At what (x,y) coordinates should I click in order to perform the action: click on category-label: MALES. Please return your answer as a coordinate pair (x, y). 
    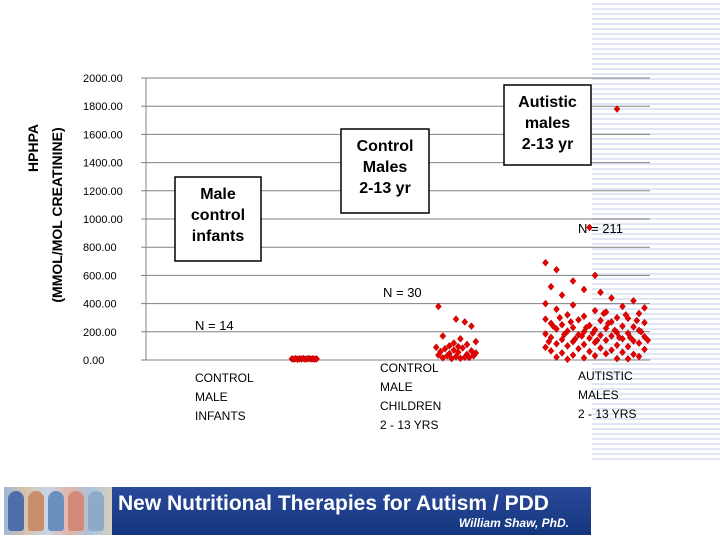
    Looking at the image, I should click on (598, 395).